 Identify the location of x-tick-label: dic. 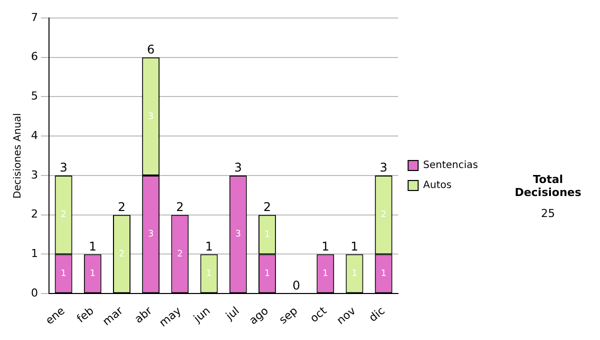
(377, 314).